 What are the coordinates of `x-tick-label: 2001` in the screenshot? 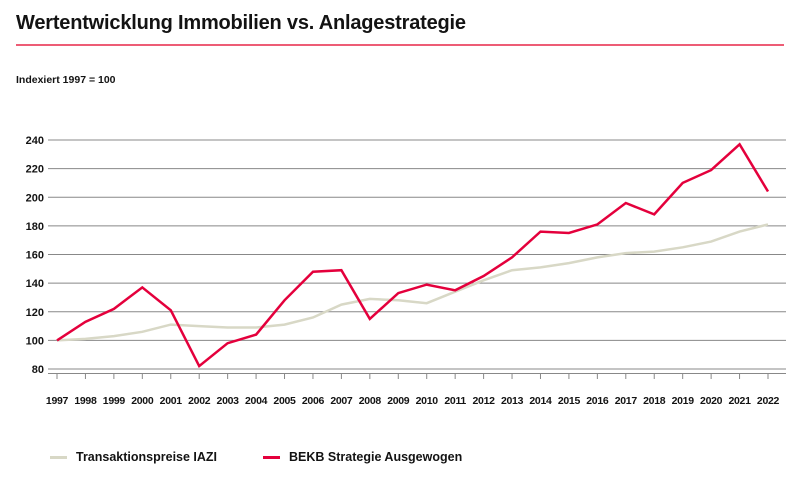 It's located at (171, 401).